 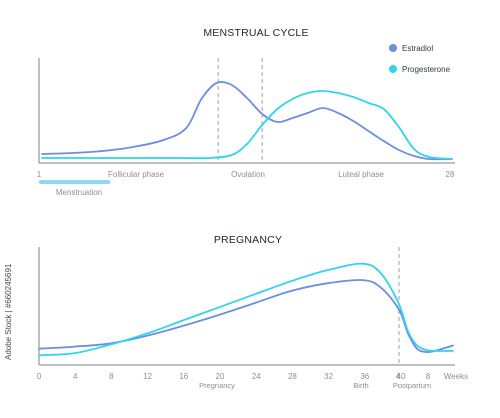 I want to click on postpartum-sub-label: Postpartum, so click(x=412, y=385).